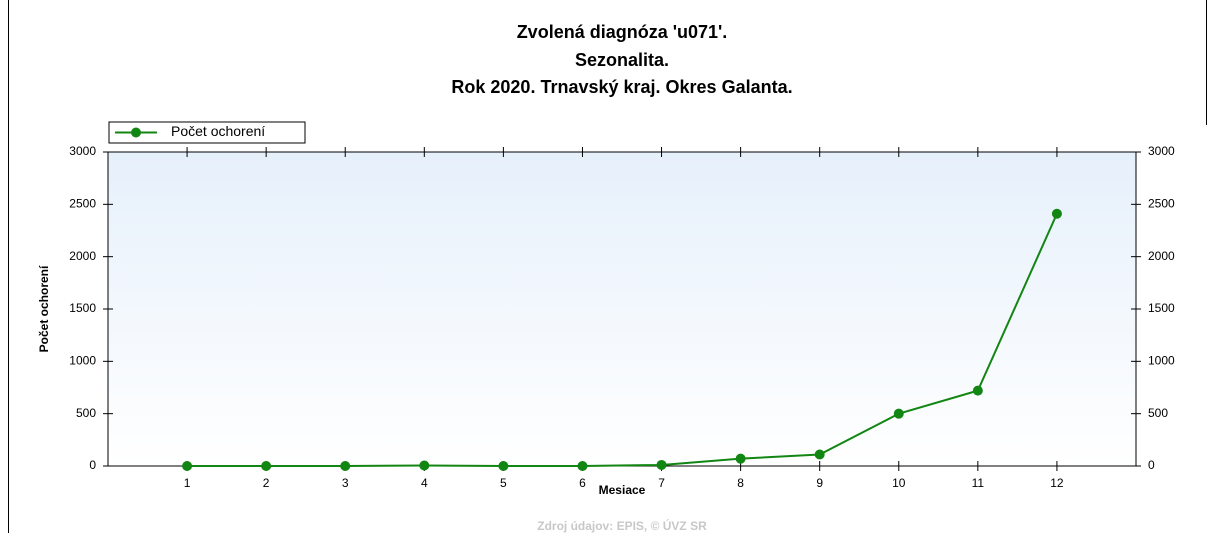 Image resolution: width=1213 pixels, height=533 pixels. Describe the element at coordinates (621, 87) in the screenshot. I see `chart-subtitle: Rok 2020. Trnavský kraj. Okres Galanta.` at that location.